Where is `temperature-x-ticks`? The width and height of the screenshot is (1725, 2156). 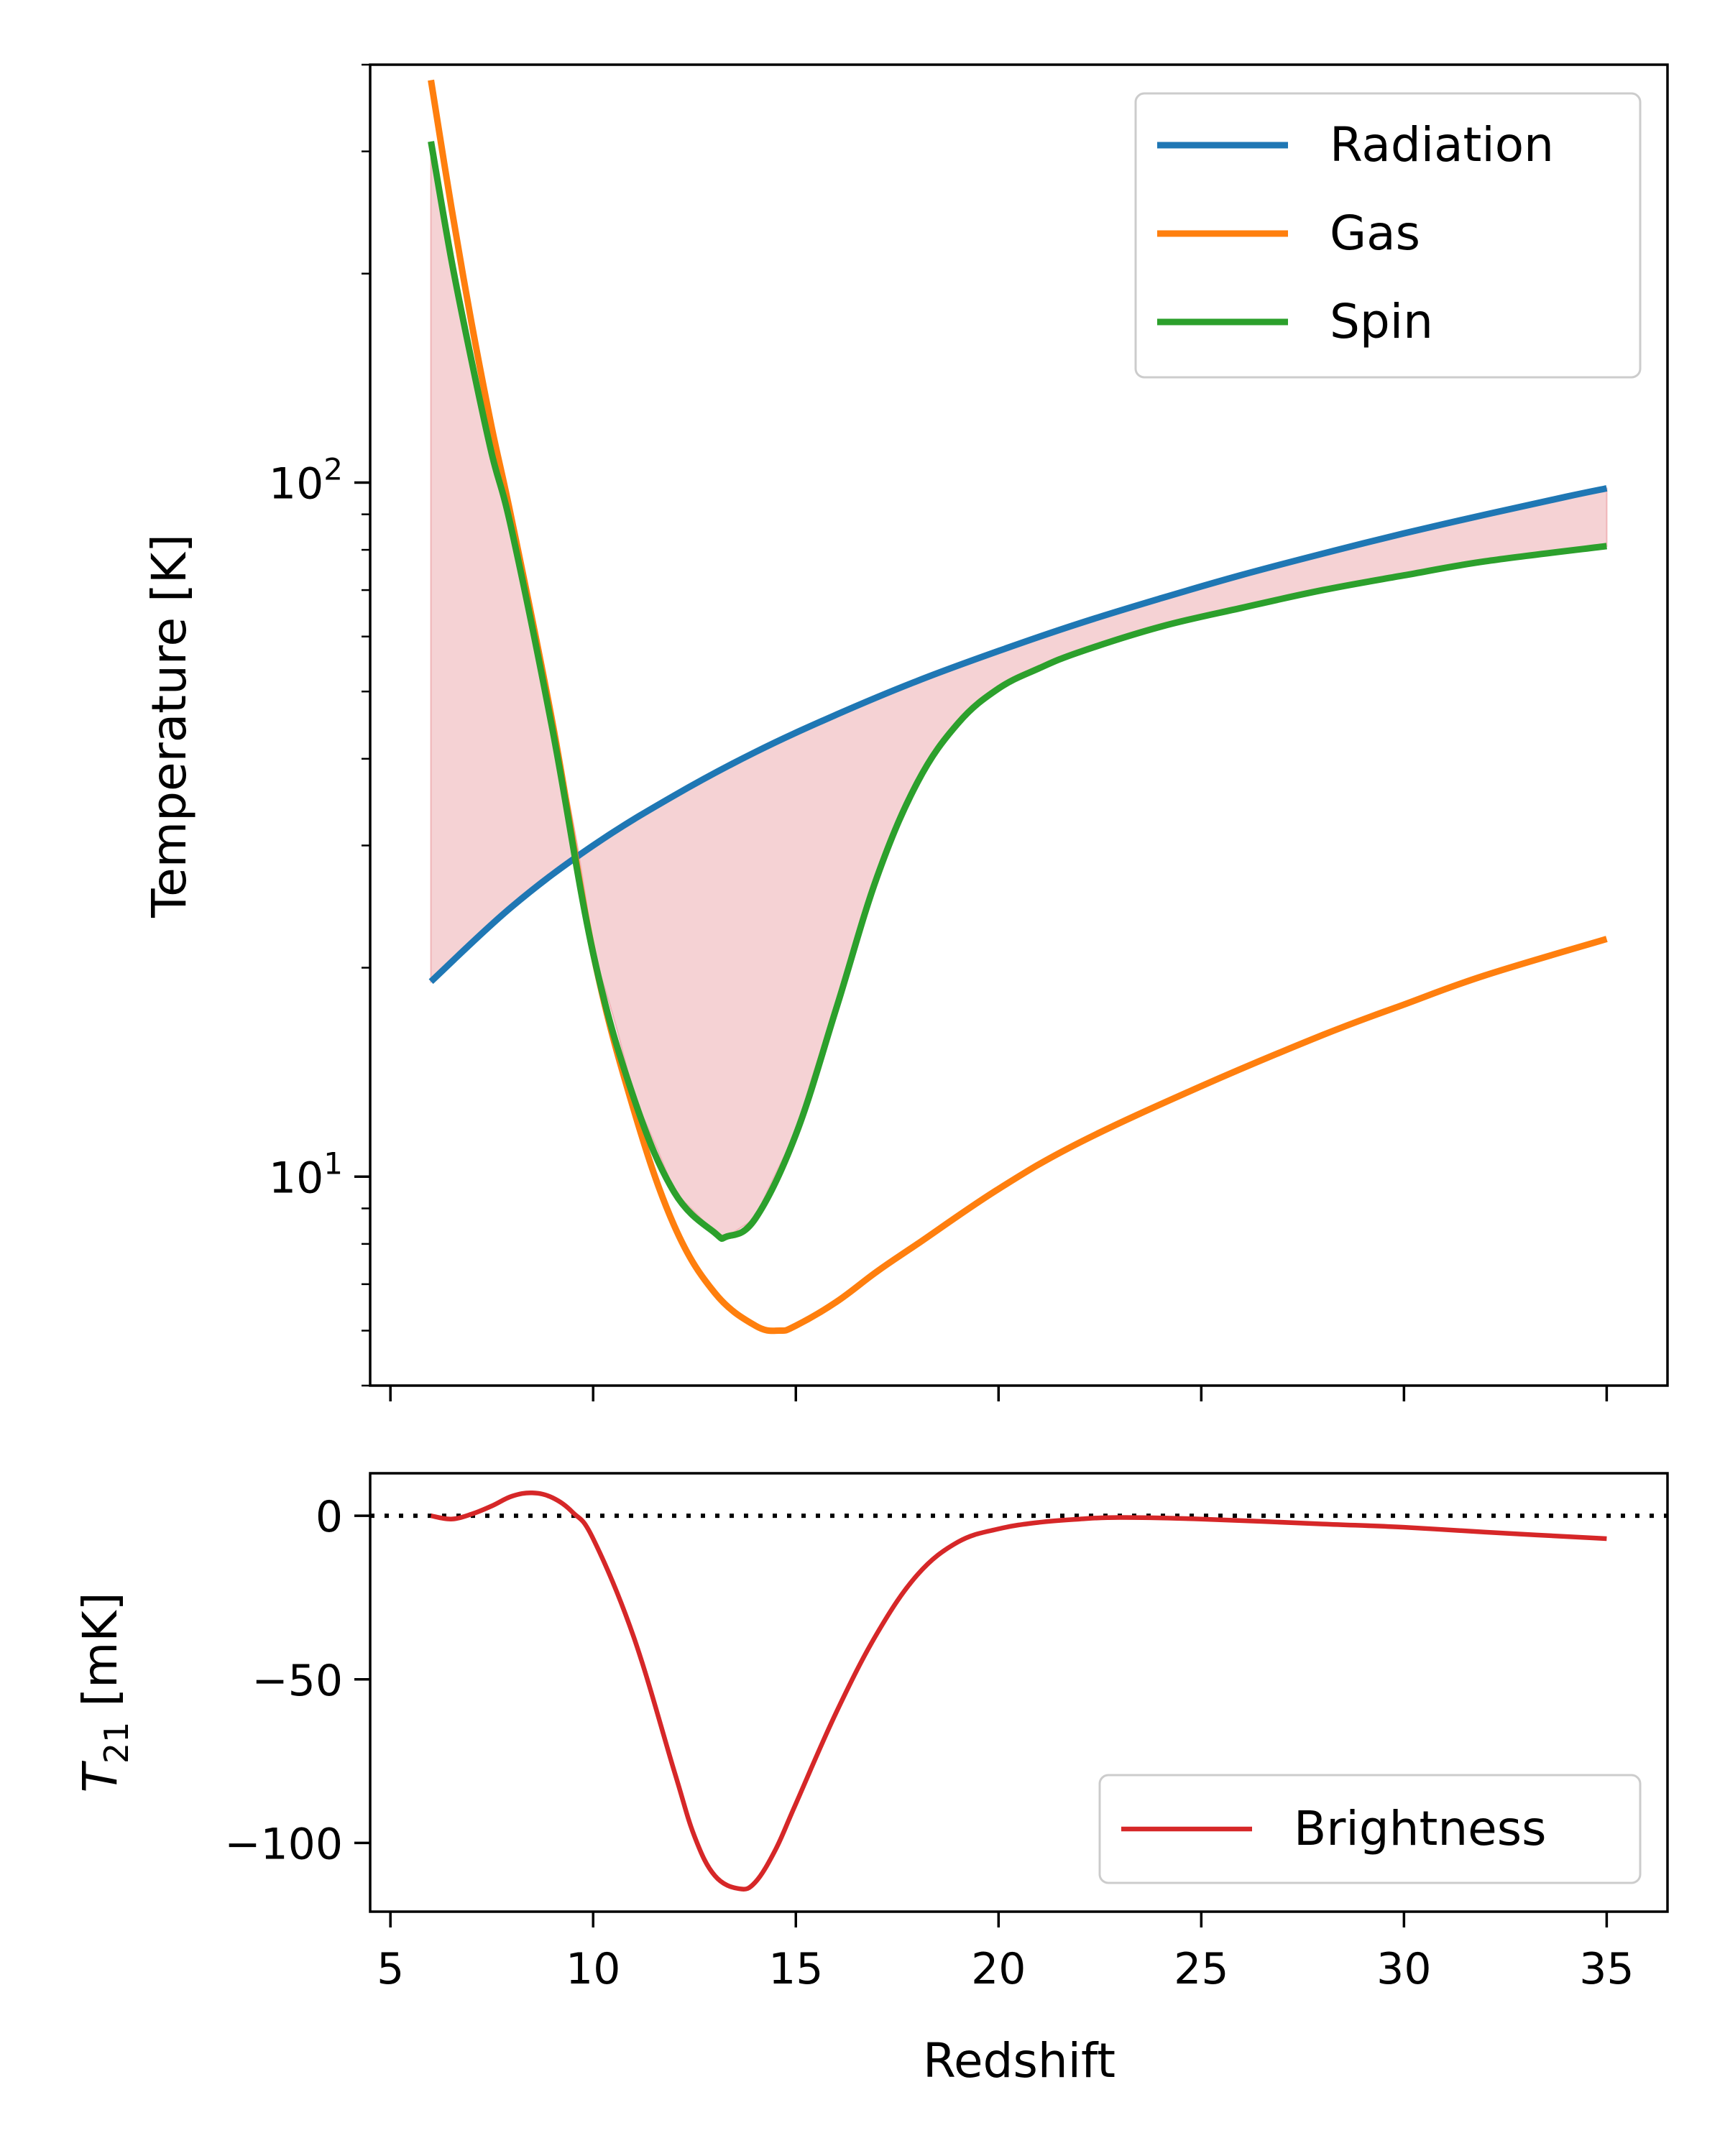
temperature-x-ticks is located at coordinates (999, 1393).